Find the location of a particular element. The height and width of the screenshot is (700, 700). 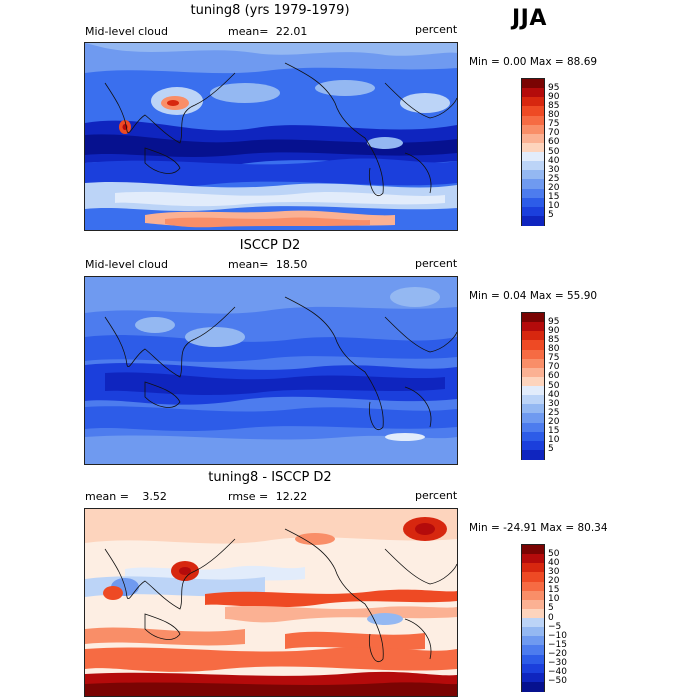

panel-2-mean-label: mean= is located at coordinates (248, 264).